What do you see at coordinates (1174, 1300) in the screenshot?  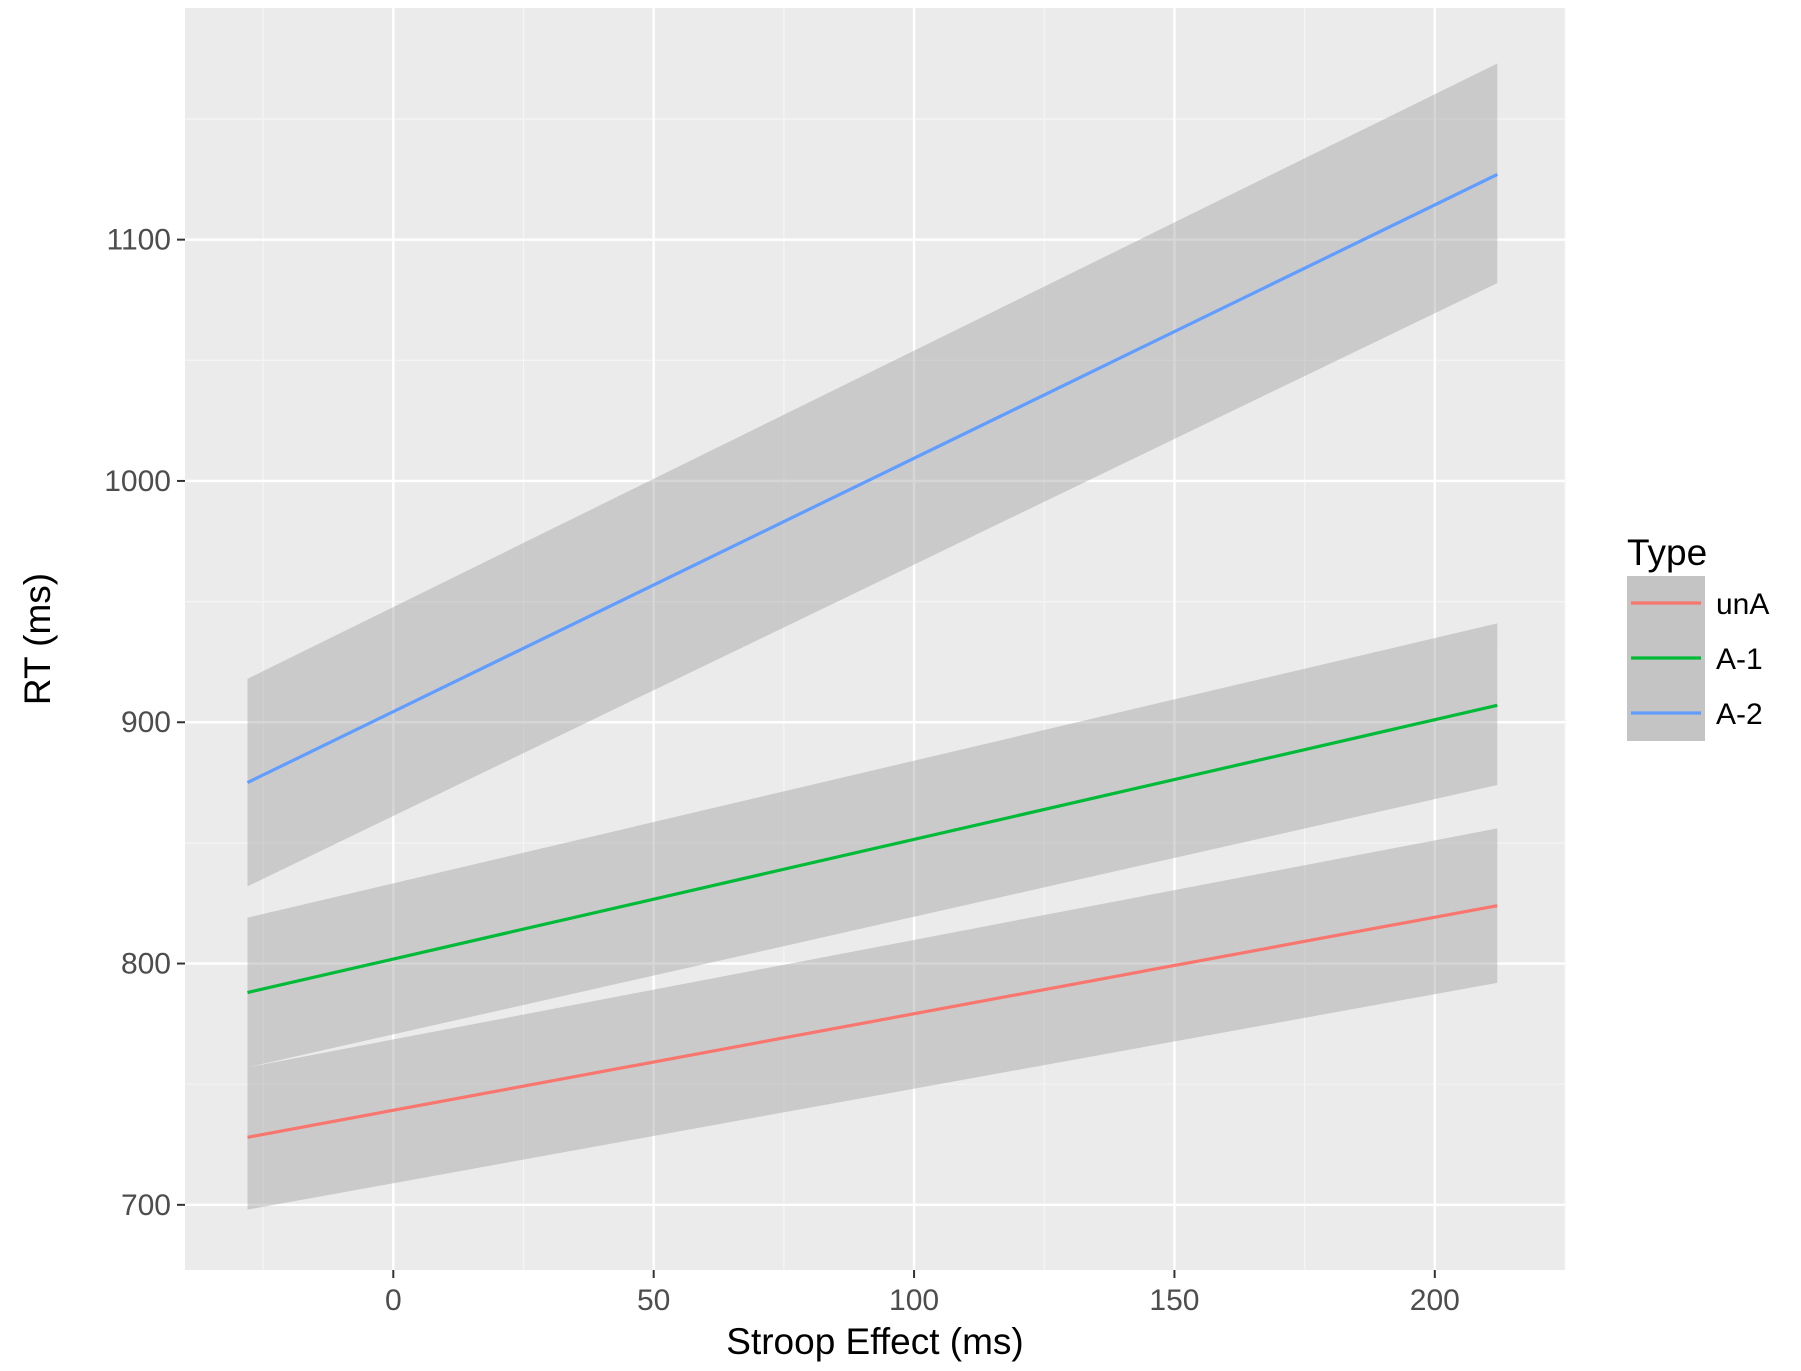 I see `x-tick-label: 150` at bounding box center [1174, 1300].